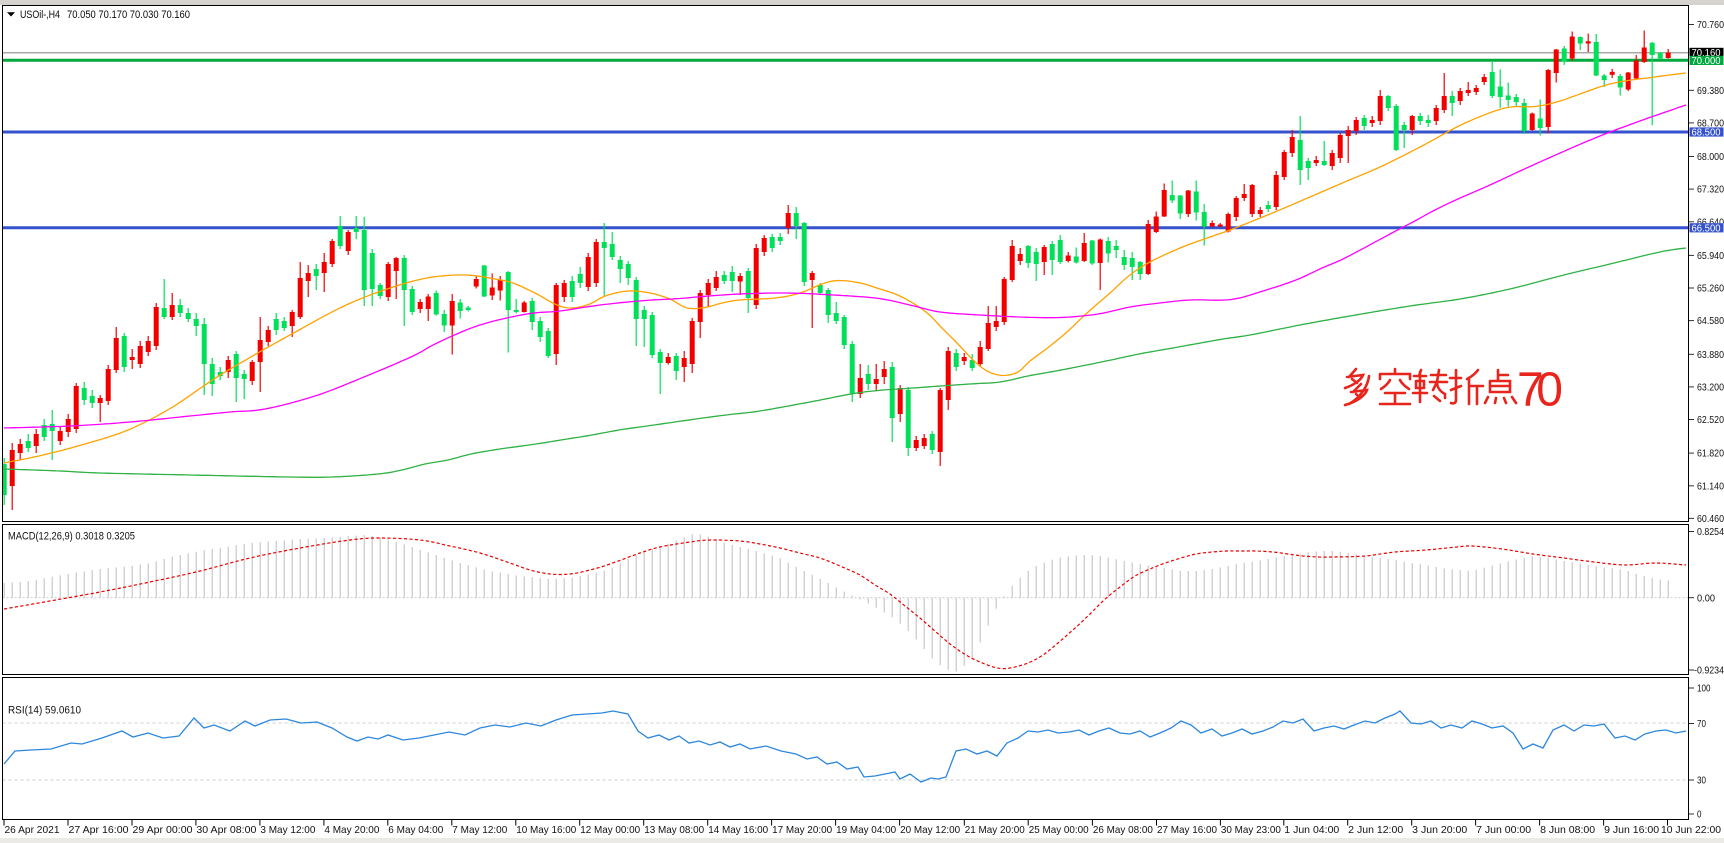 The width and height of the screenshot is (1724, 843). What do you see at coordinates (1710, 532) in the screenshot?
I see `svg-text: 0.8254` at bounding box center [1710, 532].